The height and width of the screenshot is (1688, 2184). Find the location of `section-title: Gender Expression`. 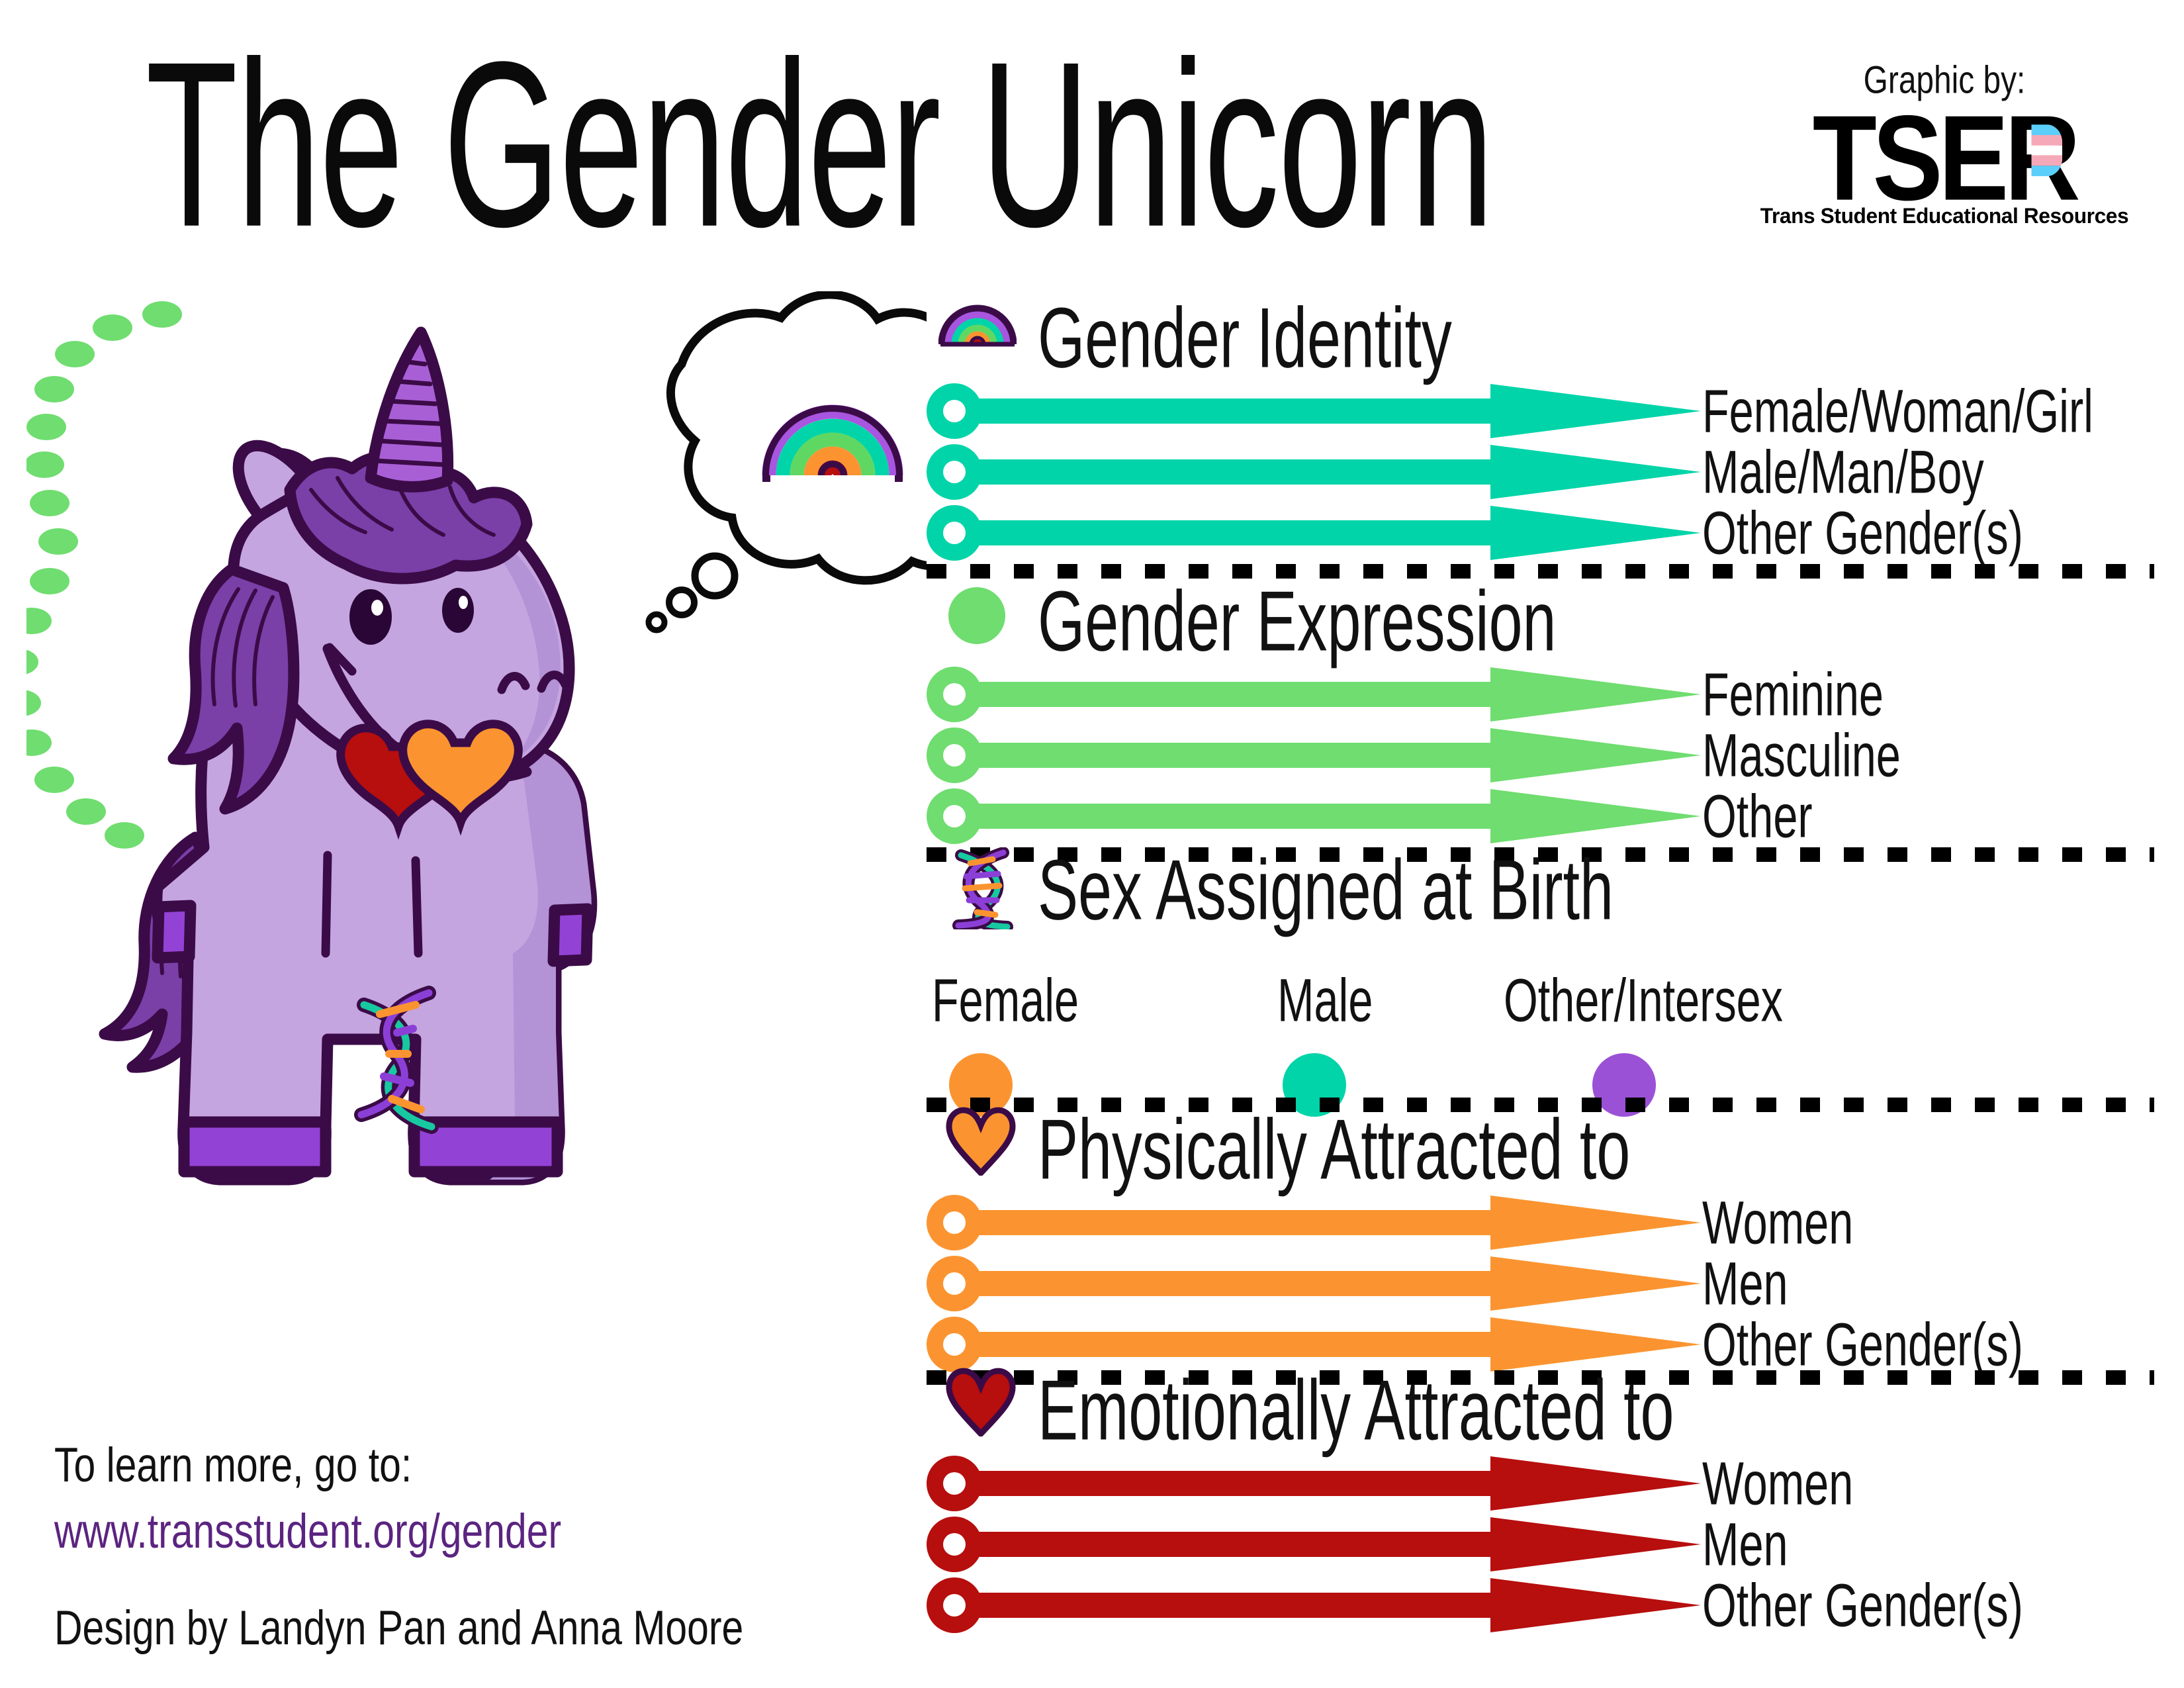

section-title: Gender Expression is located at coordinates (1297, 622).